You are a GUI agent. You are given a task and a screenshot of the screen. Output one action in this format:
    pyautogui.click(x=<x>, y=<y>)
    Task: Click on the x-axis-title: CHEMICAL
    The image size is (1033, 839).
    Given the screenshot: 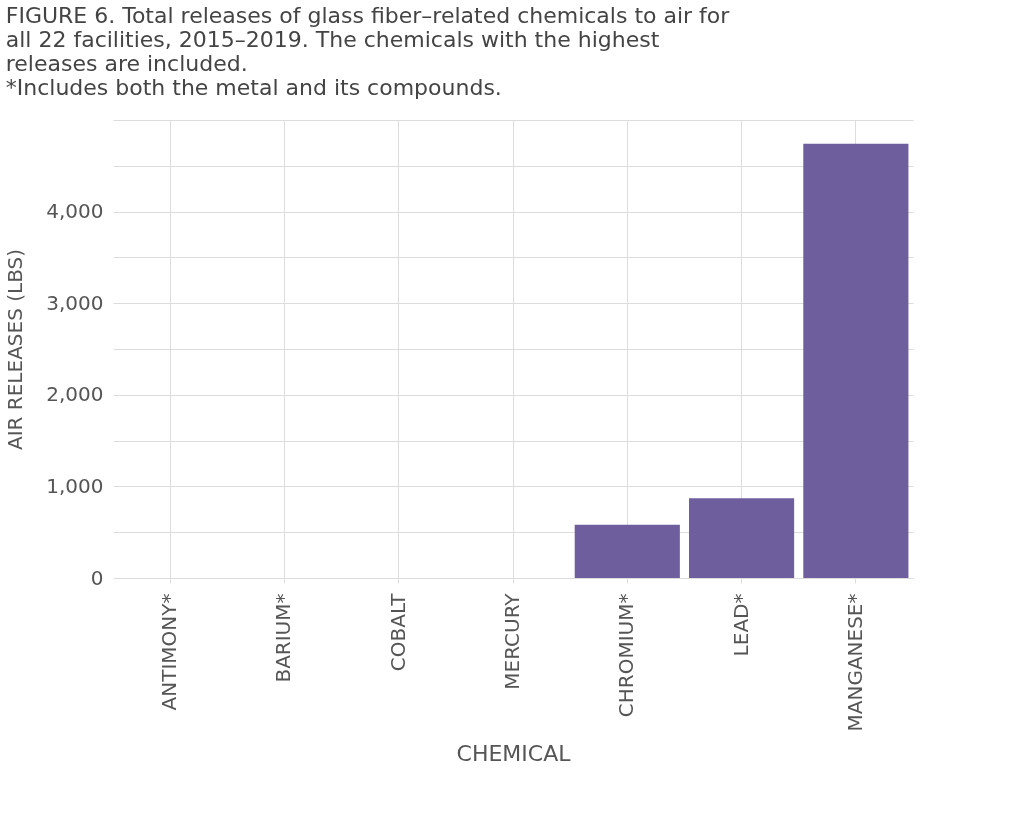 What is the action you would take?
    pyautogui.click(x=514, y=753)
    